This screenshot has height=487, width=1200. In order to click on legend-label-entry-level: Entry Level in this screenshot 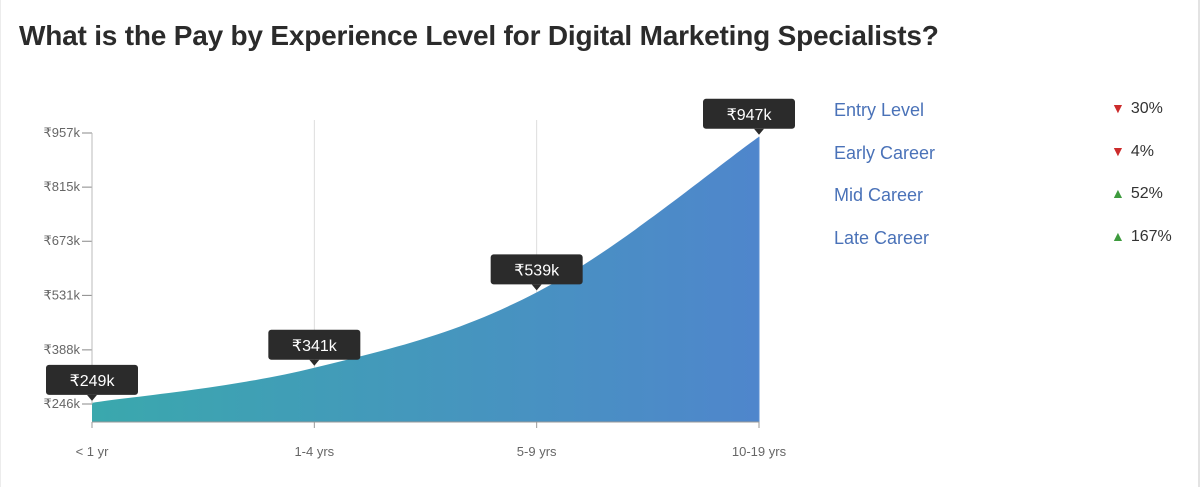, I will do `click(879, 110)`.